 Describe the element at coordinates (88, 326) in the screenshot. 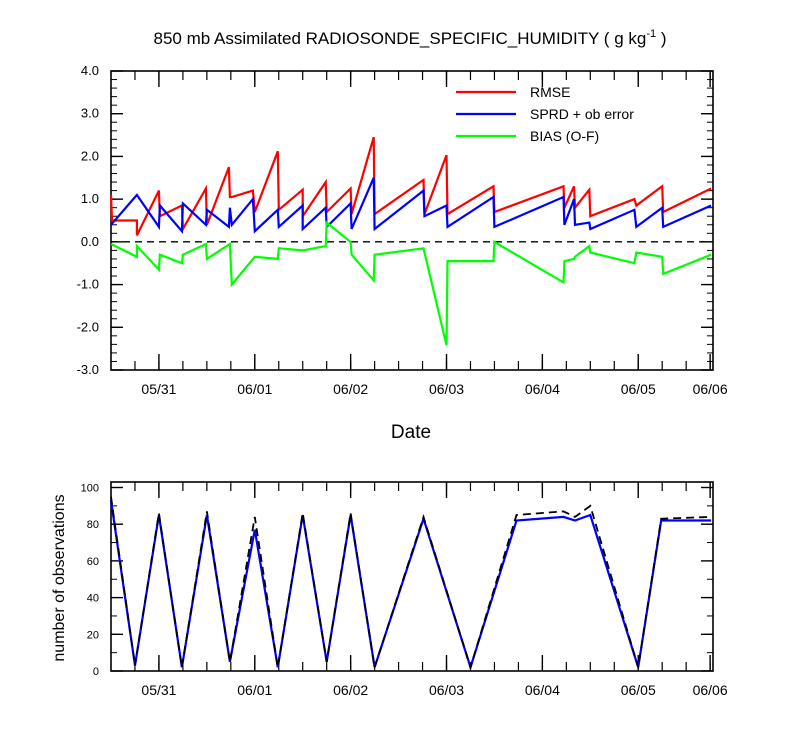

I see `y-tick-label: -2.0` at that location.